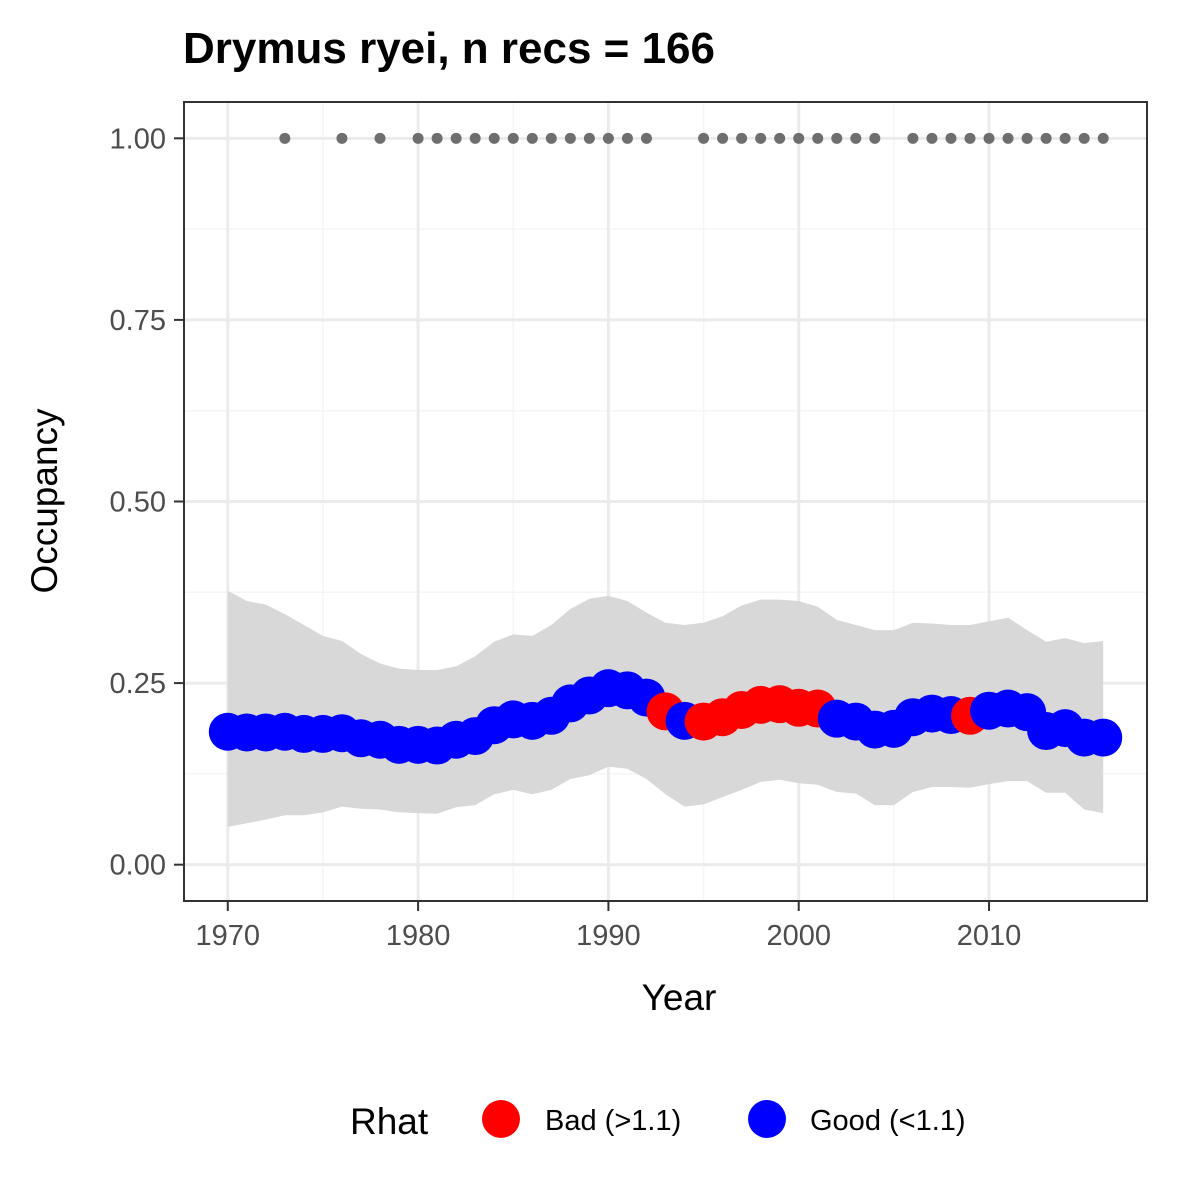 The height and width of the screenshot is (1200, 1200). I want to click on y-tick-label: 0.75, so click(138, 321).